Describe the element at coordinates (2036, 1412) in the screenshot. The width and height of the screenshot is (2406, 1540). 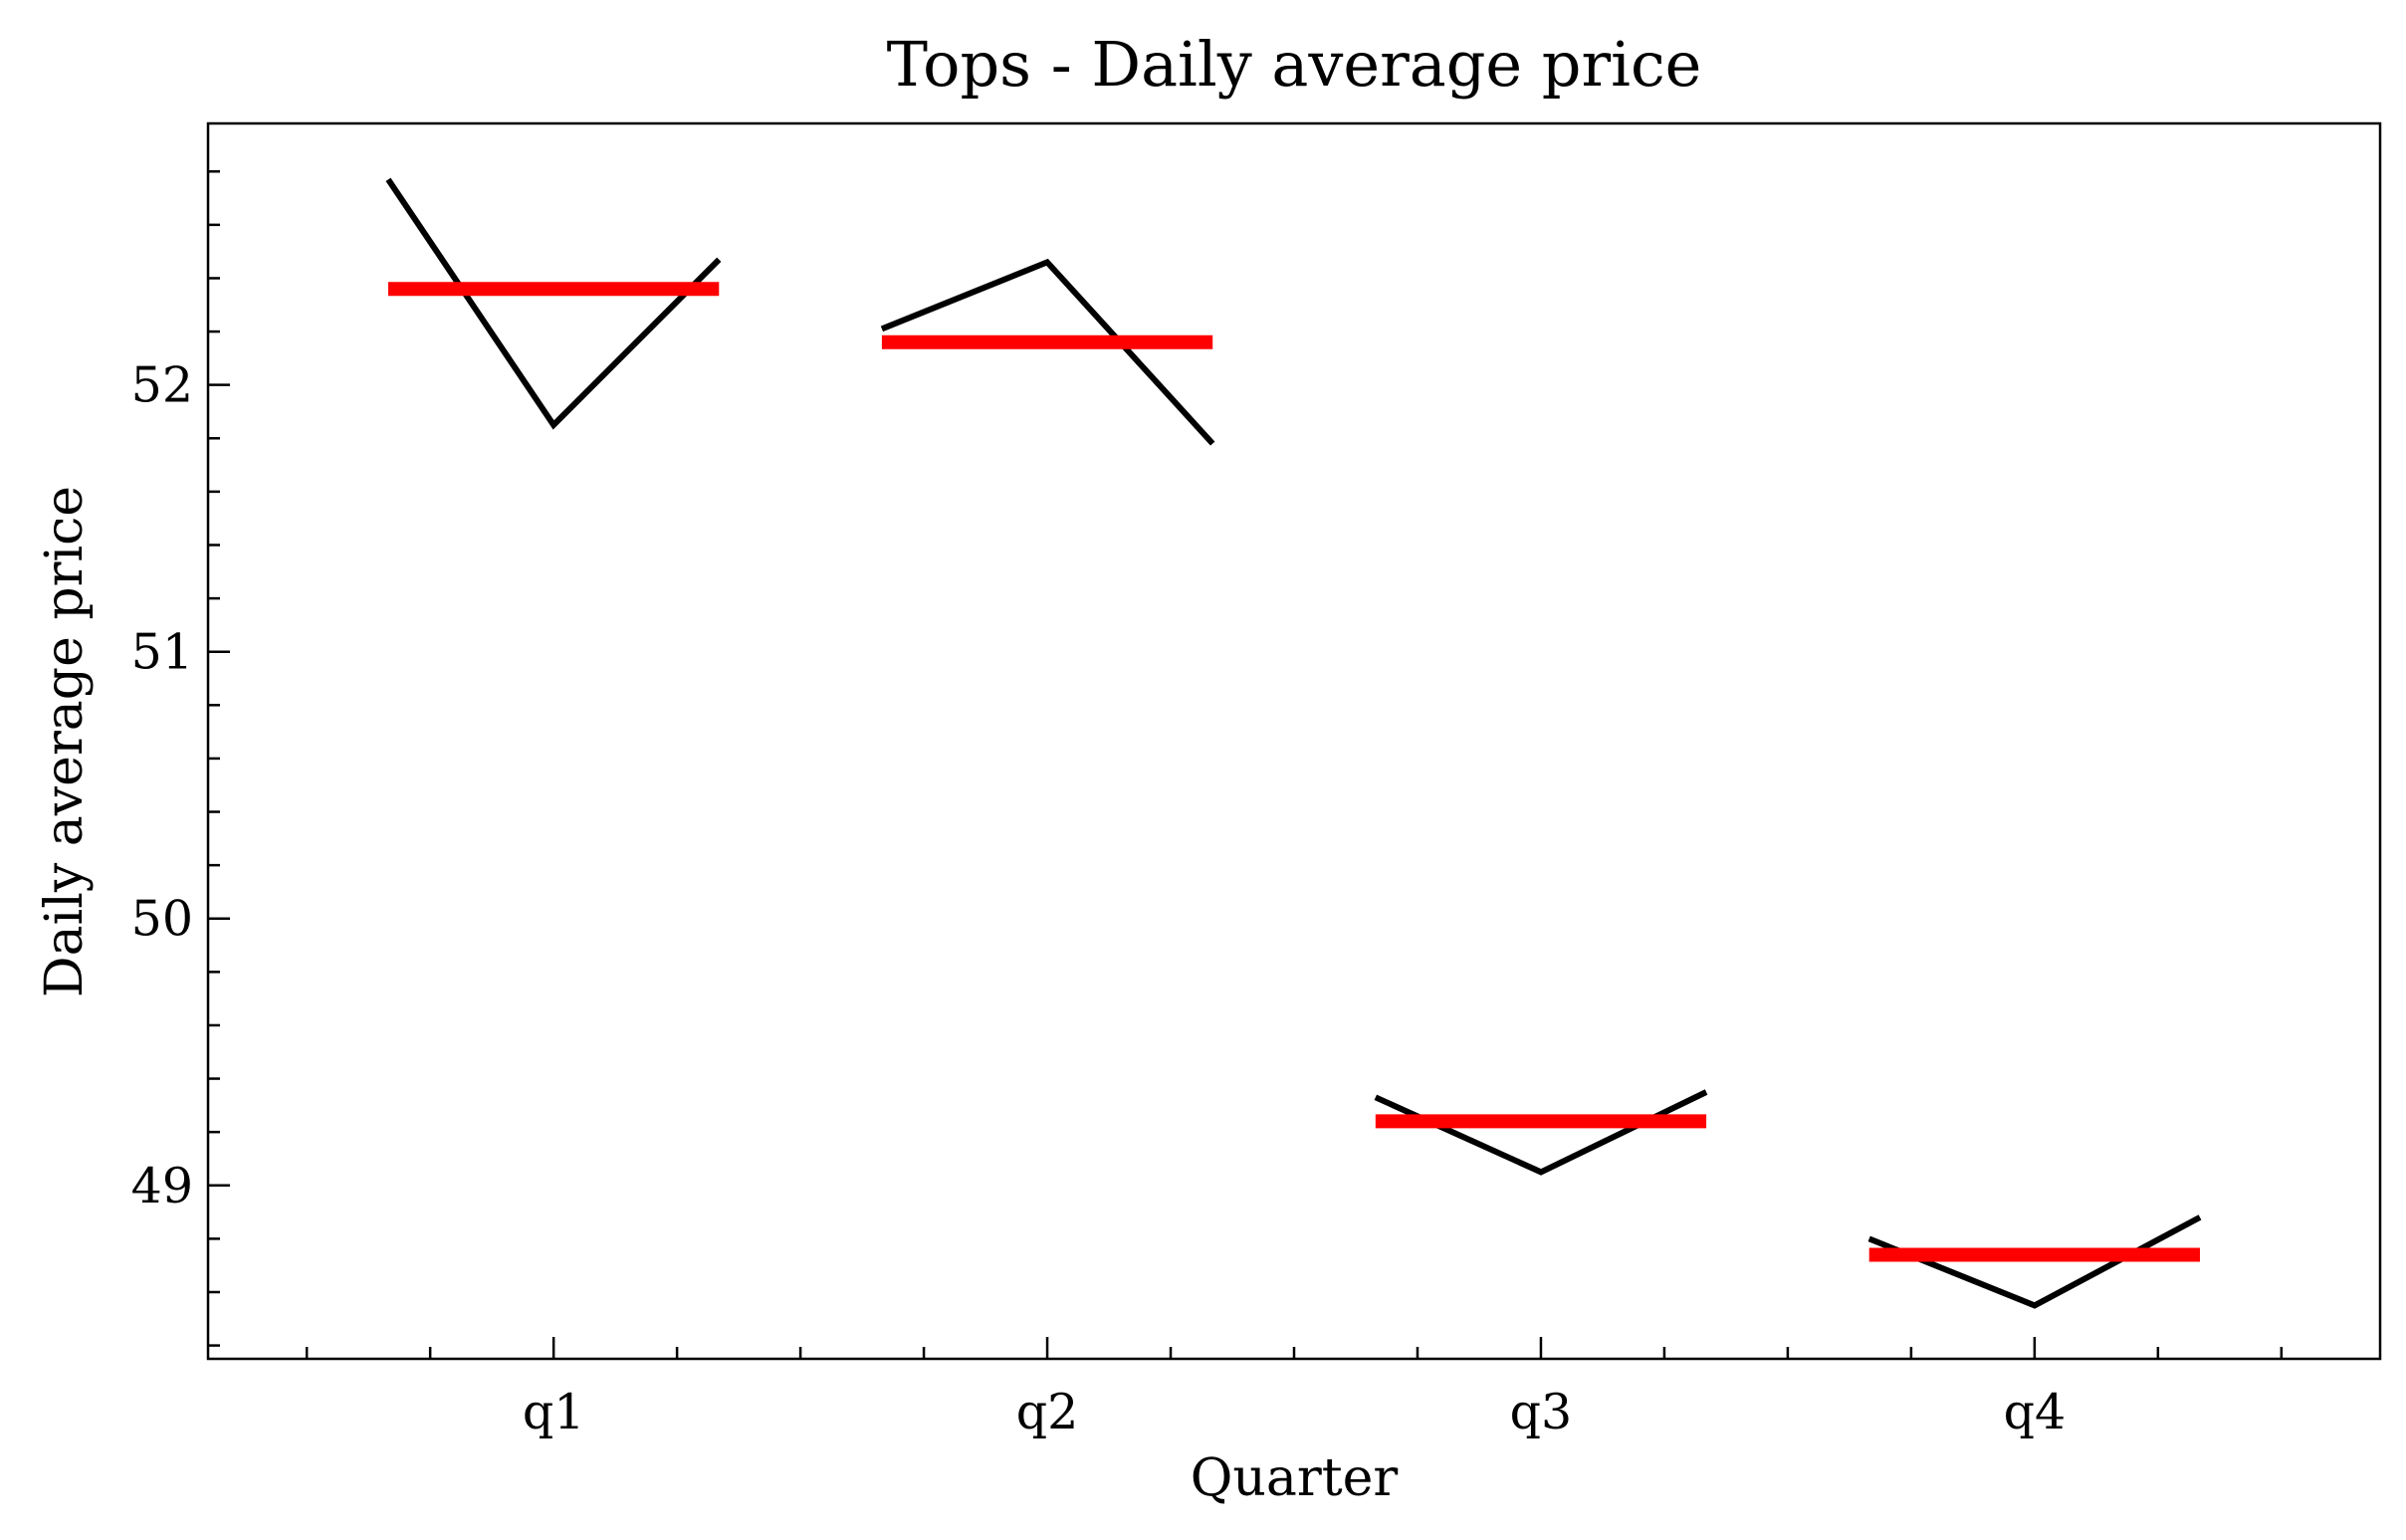
I see `x-tick-label: q4` at that location.